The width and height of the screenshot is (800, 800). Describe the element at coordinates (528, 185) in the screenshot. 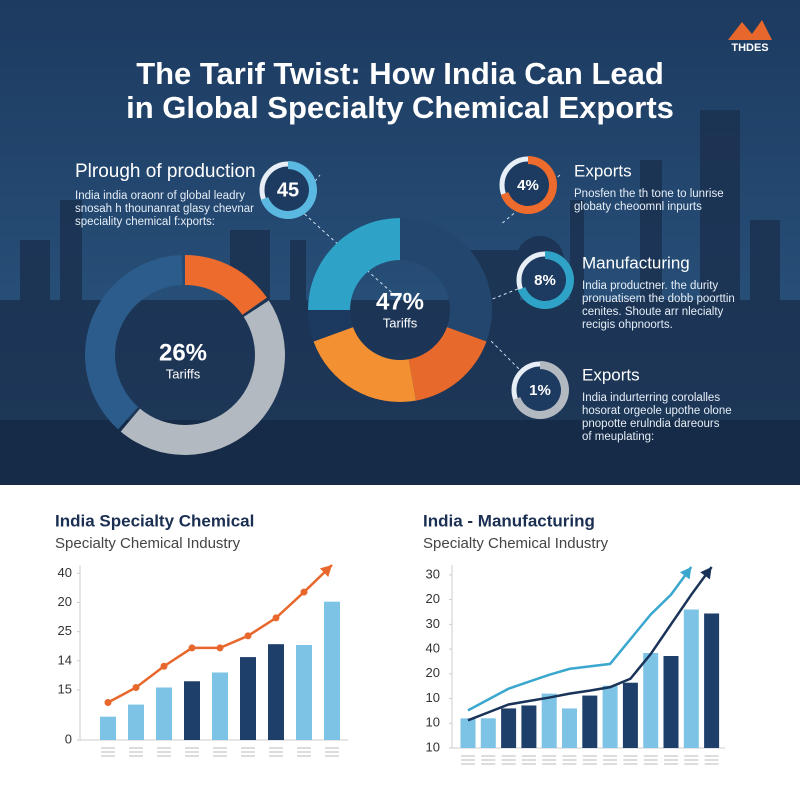

I see `stat-value: 4%` at that location.